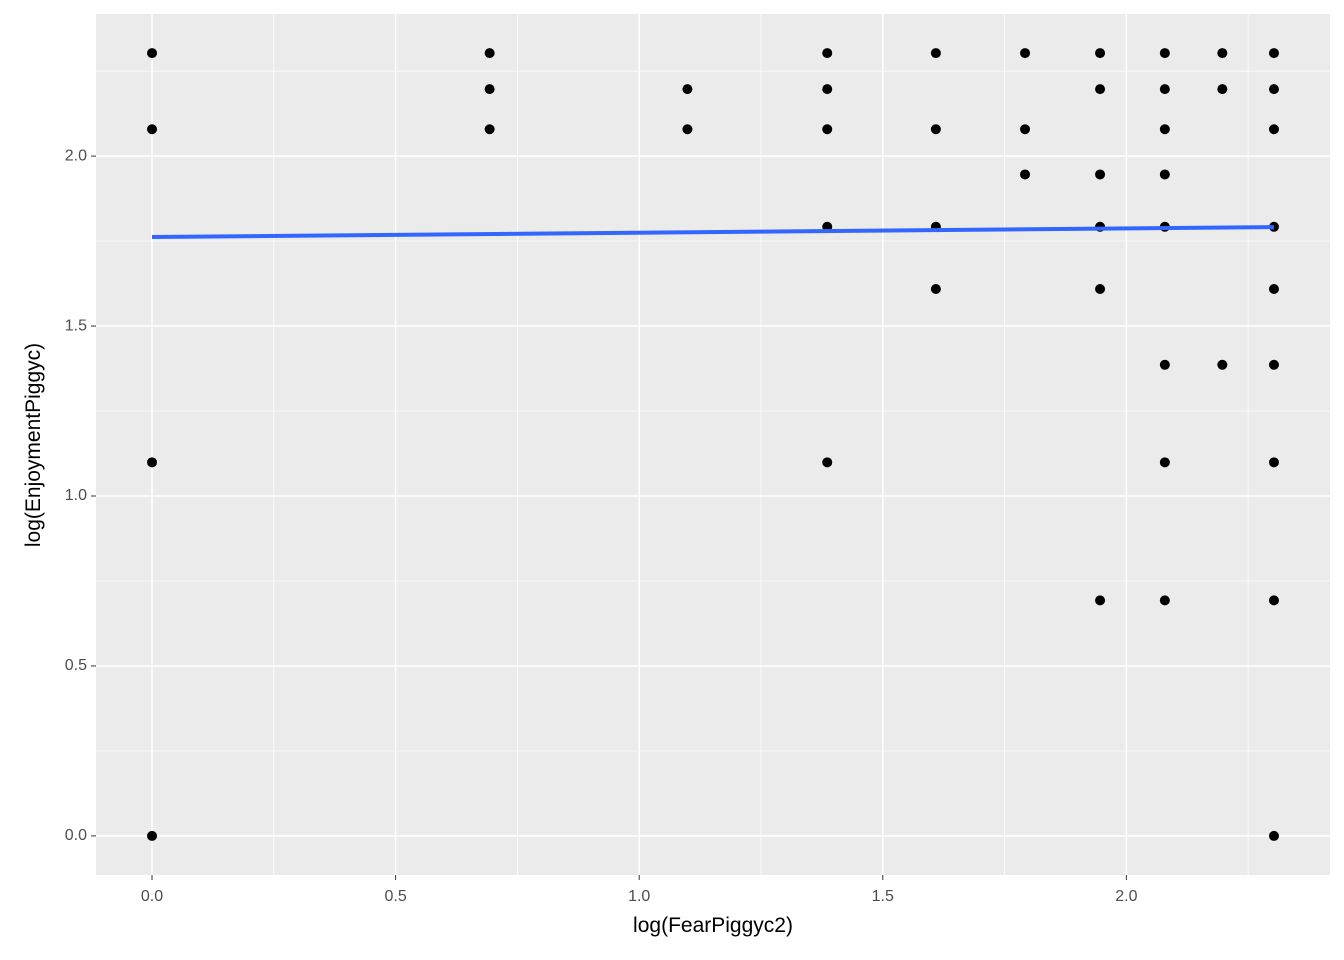  What do you see at coordinates (33, 445) in the screenshot?
I see `y-axis-title: log(EnjoymentPiggyc)` at bounding box center [33, 445].